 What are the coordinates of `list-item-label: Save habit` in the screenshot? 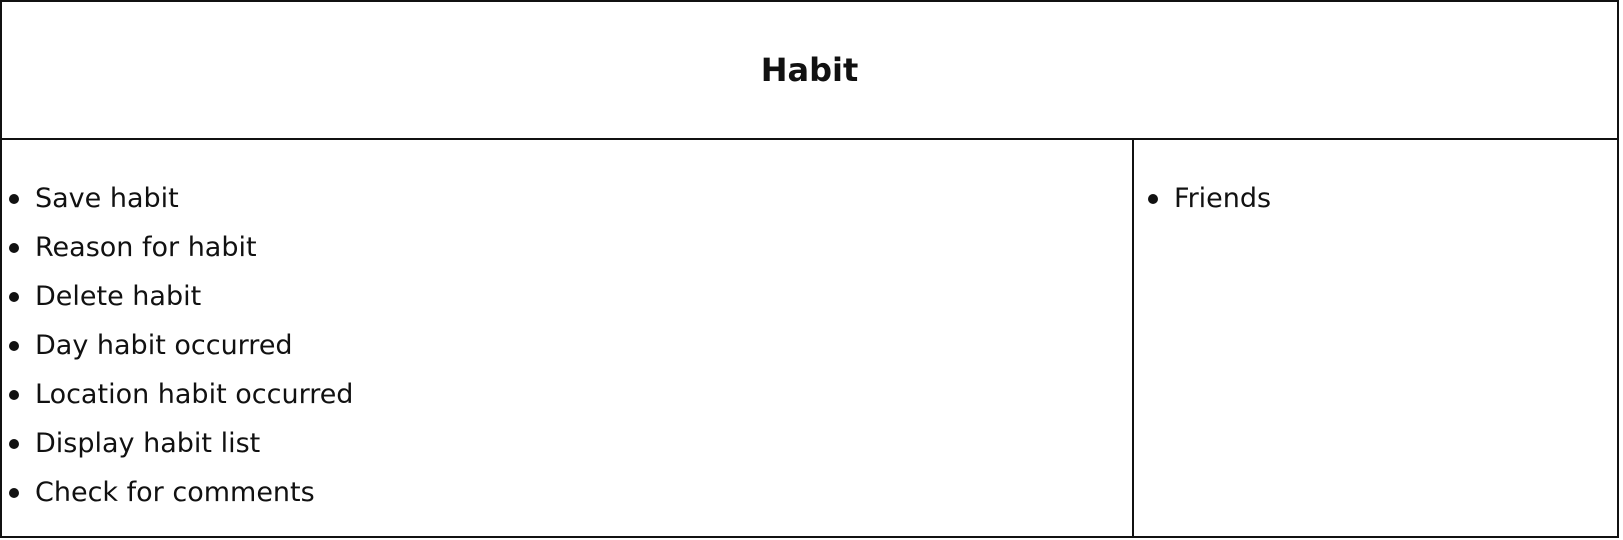 It's located at (107, 198).